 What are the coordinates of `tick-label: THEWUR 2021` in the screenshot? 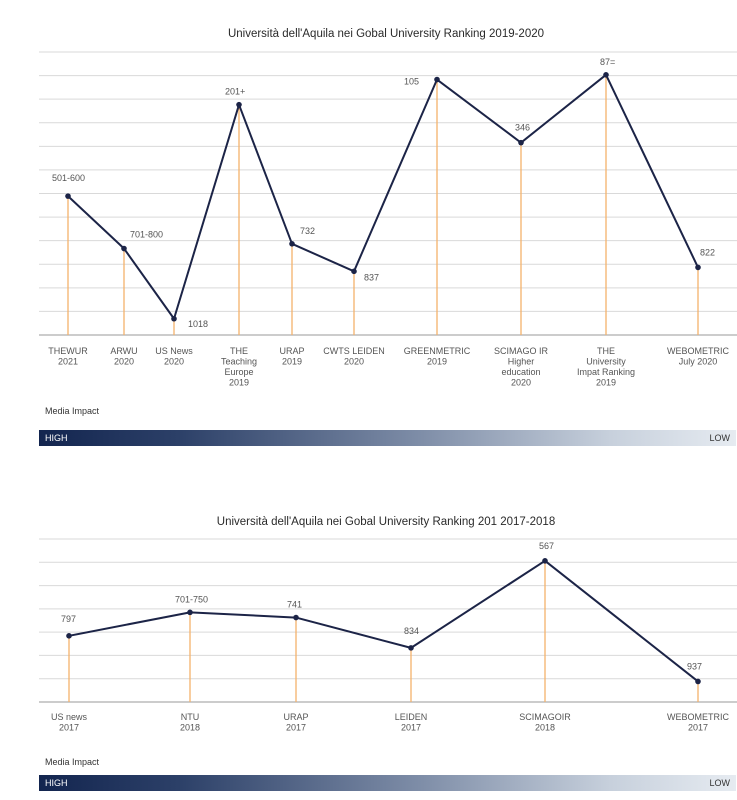 It's located at (68, 356).